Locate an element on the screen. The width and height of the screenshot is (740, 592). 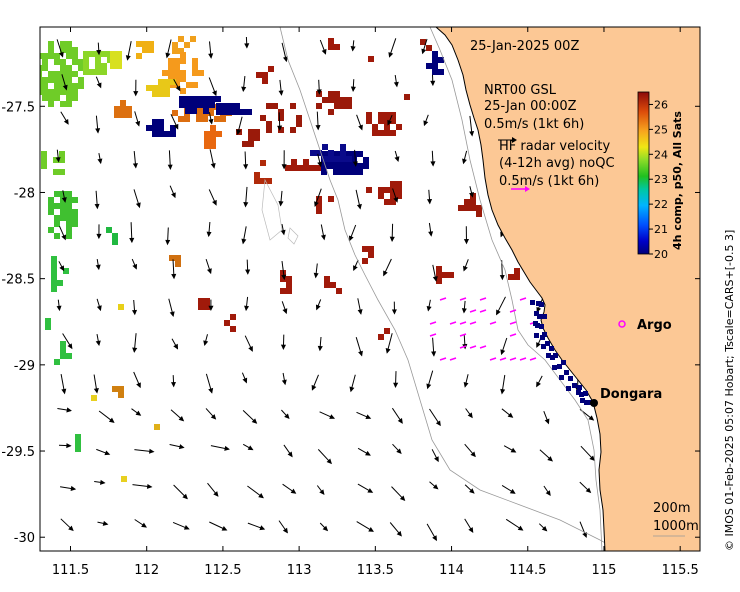
hf-legend-line2: (4-12h avg) noQC is located at coordinates (557, 163).